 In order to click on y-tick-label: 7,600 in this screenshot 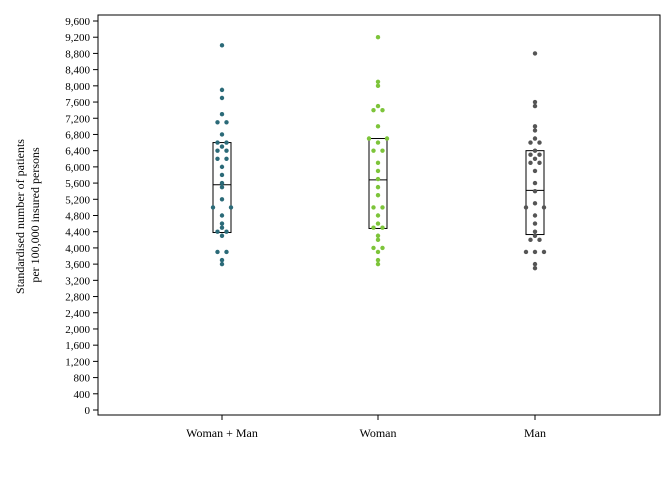, I will do `click(77, 103)`.